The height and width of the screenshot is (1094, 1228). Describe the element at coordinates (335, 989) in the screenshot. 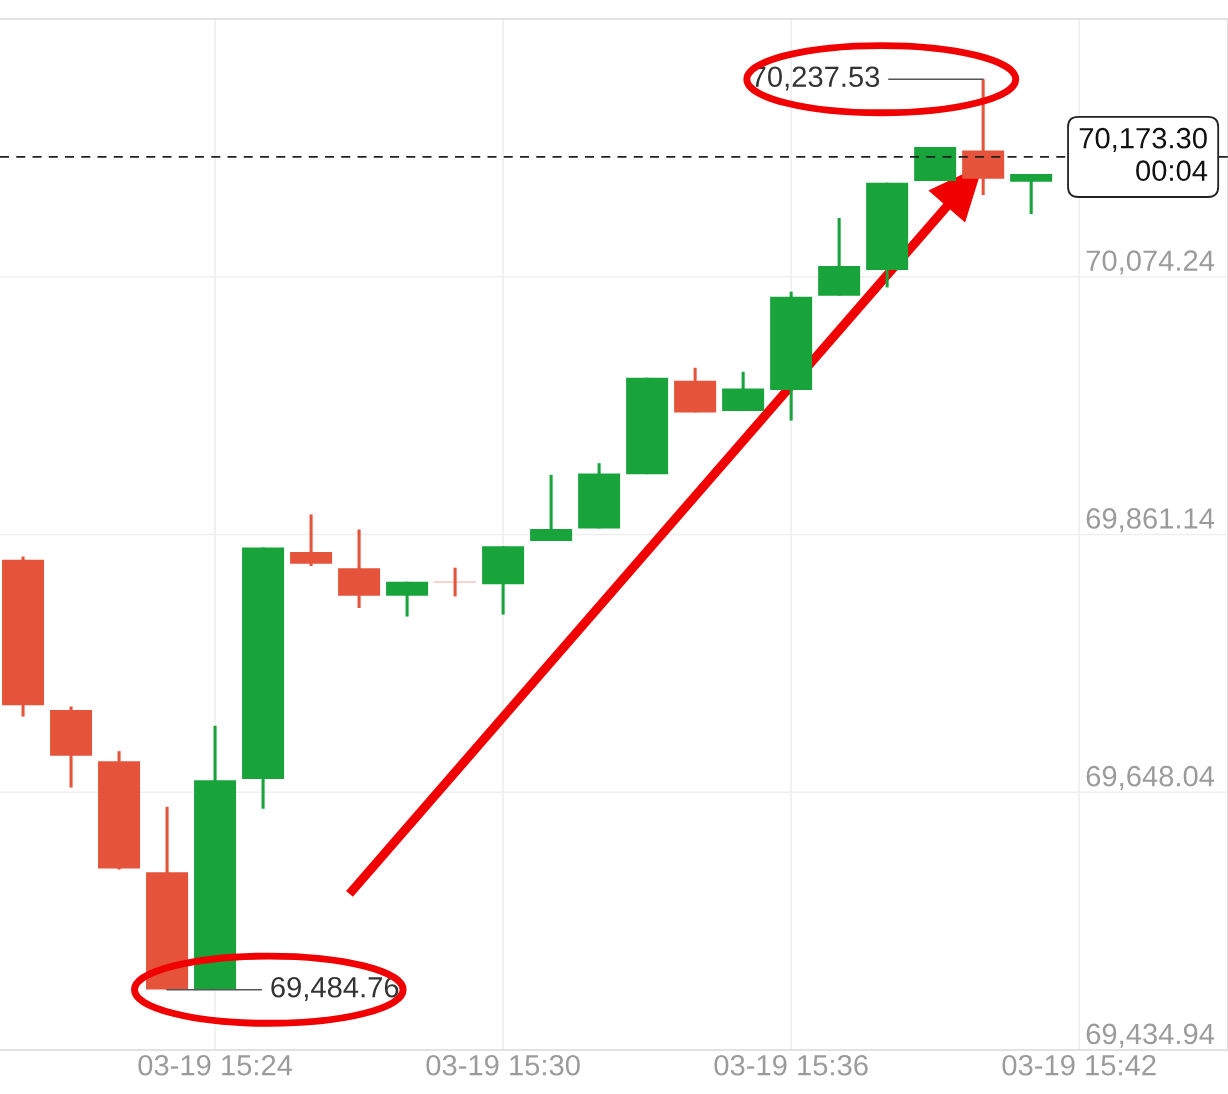

I see `text: 69,484.76` at that location.